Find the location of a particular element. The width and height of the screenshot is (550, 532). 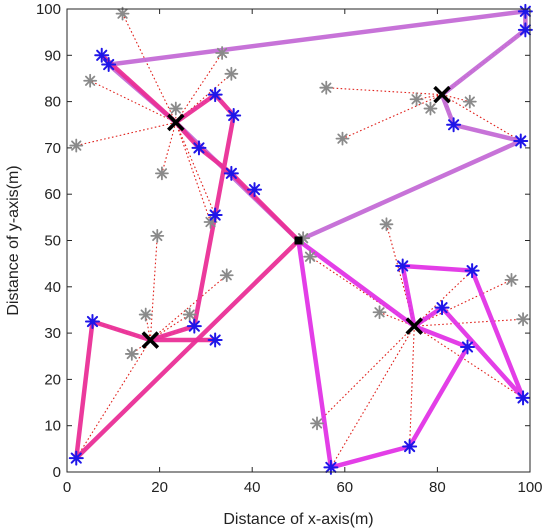

x-tick-label-2: 40 is located at coordinates (252, 487).